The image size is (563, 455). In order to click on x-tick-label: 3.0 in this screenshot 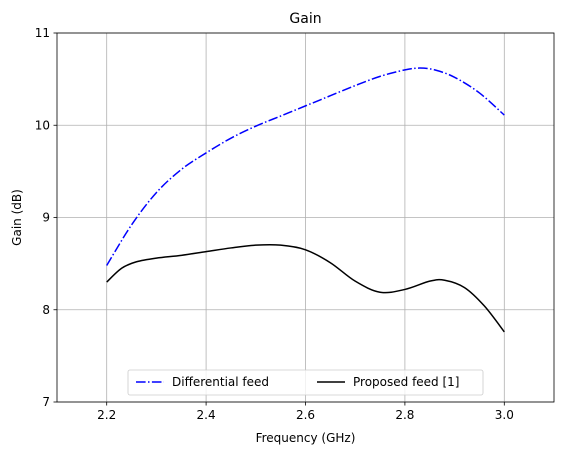, I will do `click(504, 415)`.